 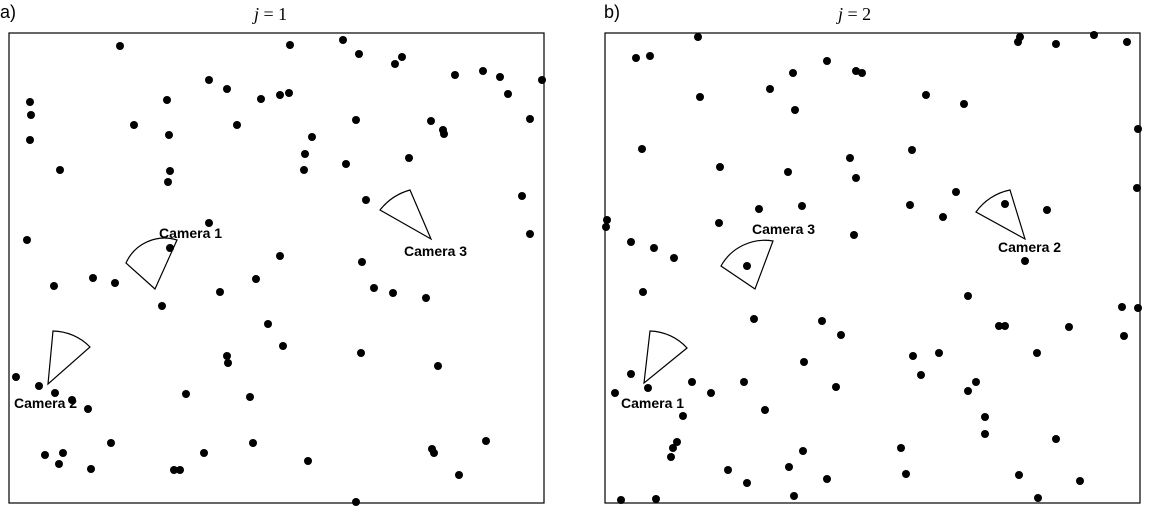 I want to click on panel-a-camera-1-label: Camera 1, so click(x=190, y=233).